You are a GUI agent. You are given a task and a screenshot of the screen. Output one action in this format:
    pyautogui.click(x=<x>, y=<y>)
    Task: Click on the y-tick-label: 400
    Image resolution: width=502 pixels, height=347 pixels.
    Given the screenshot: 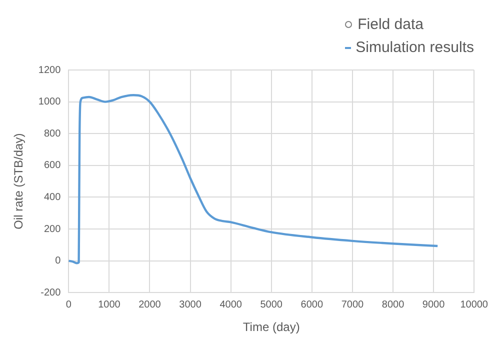 What is the action you would take?
    pyautogui.click(x=53, y=197)
    